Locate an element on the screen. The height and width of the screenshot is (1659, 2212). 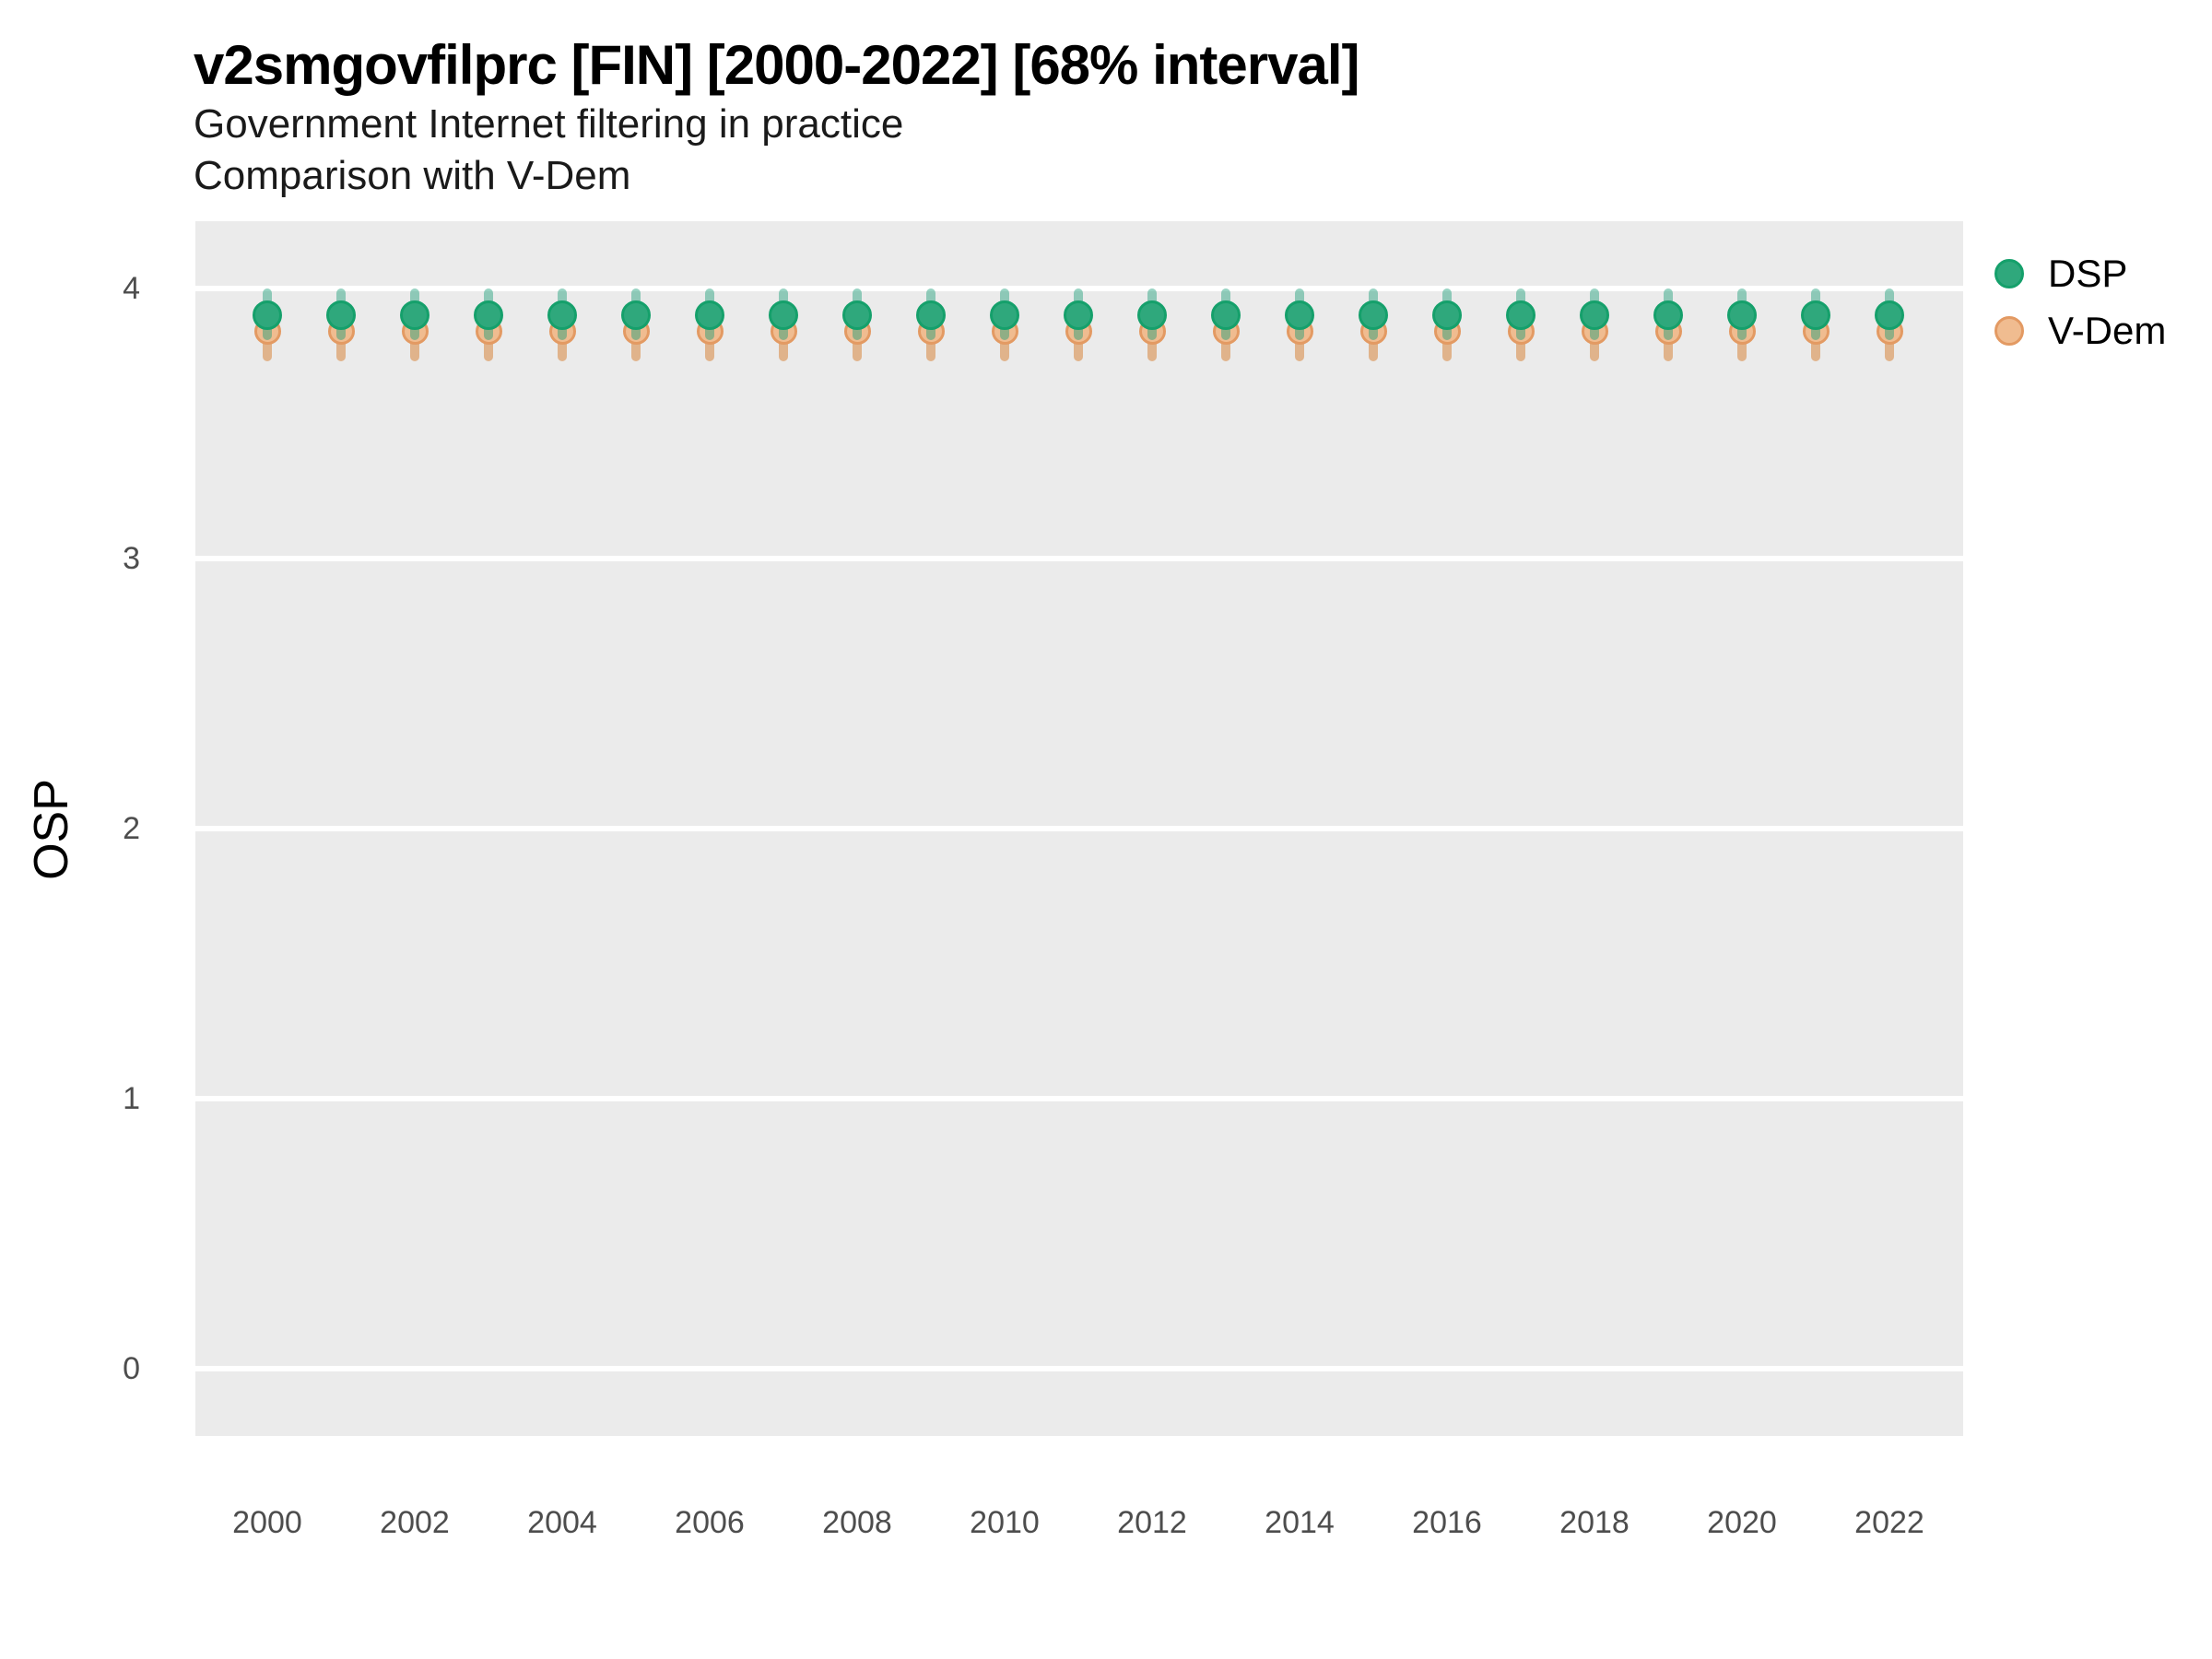
x-tick-label: 2010 is located at coordinates (1005, 1522).